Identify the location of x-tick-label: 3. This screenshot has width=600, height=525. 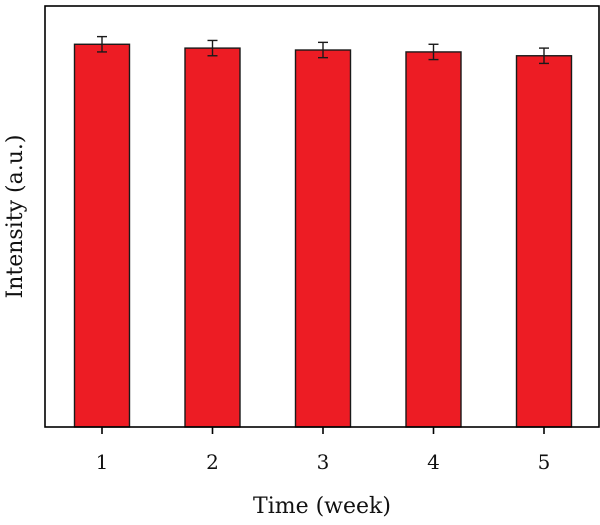
(323, 462).